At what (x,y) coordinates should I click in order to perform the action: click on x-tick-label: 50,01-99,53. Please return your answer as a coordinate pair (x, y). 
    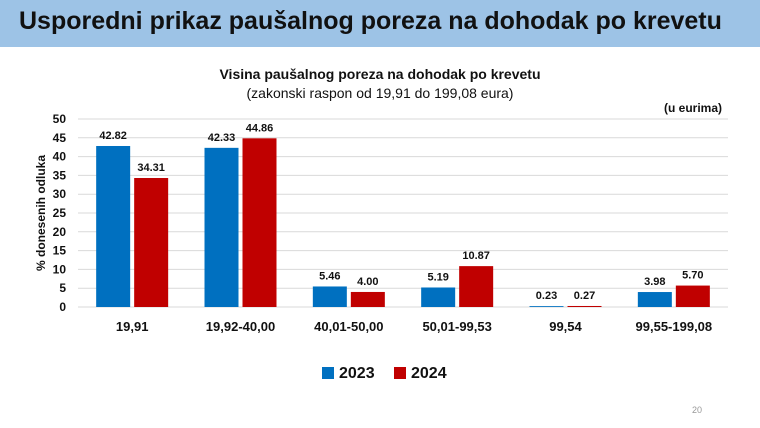
    Looking at the image, I should click on (456, 326).